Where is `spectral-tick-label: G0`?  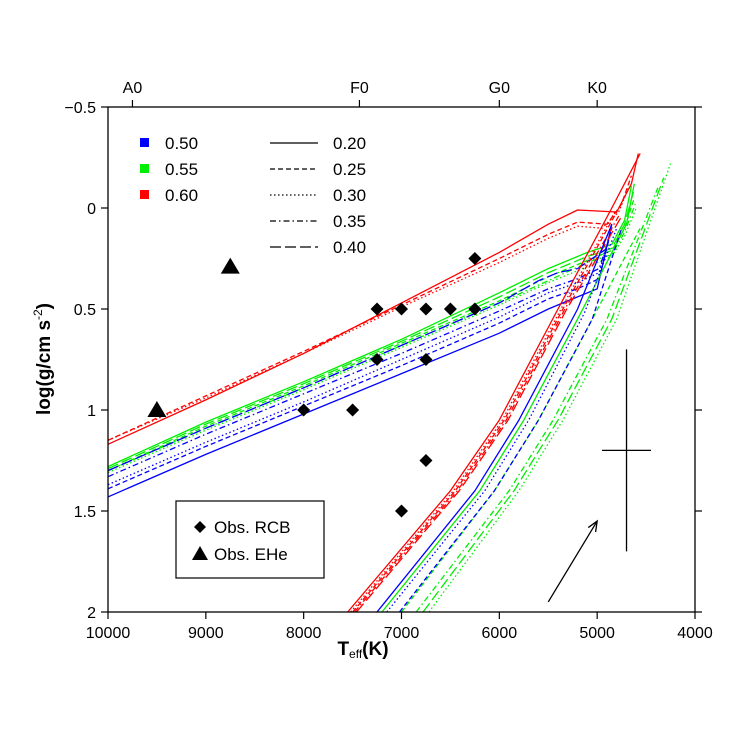
spectral-tick-label: G0 is located at coordinates (499, 88).